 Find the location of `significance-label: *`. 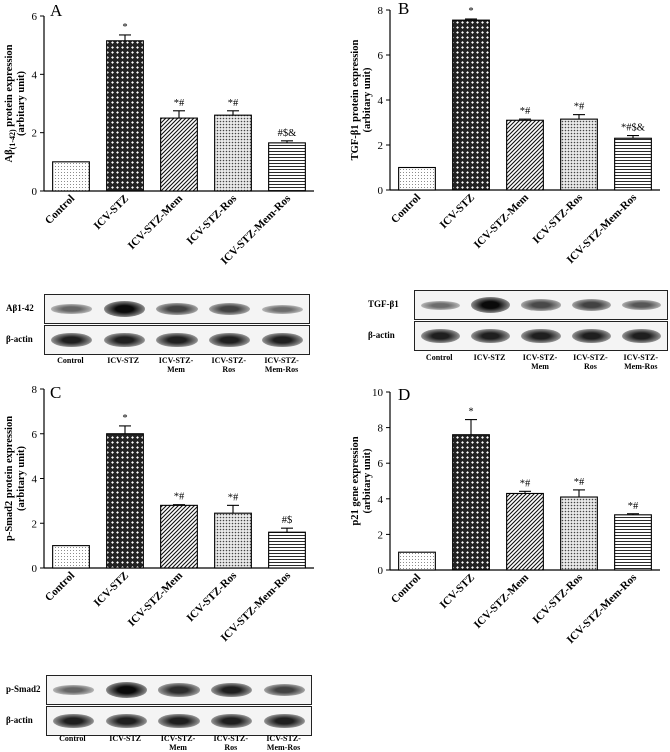

significance-label: * is located at coordinates (470, 11).